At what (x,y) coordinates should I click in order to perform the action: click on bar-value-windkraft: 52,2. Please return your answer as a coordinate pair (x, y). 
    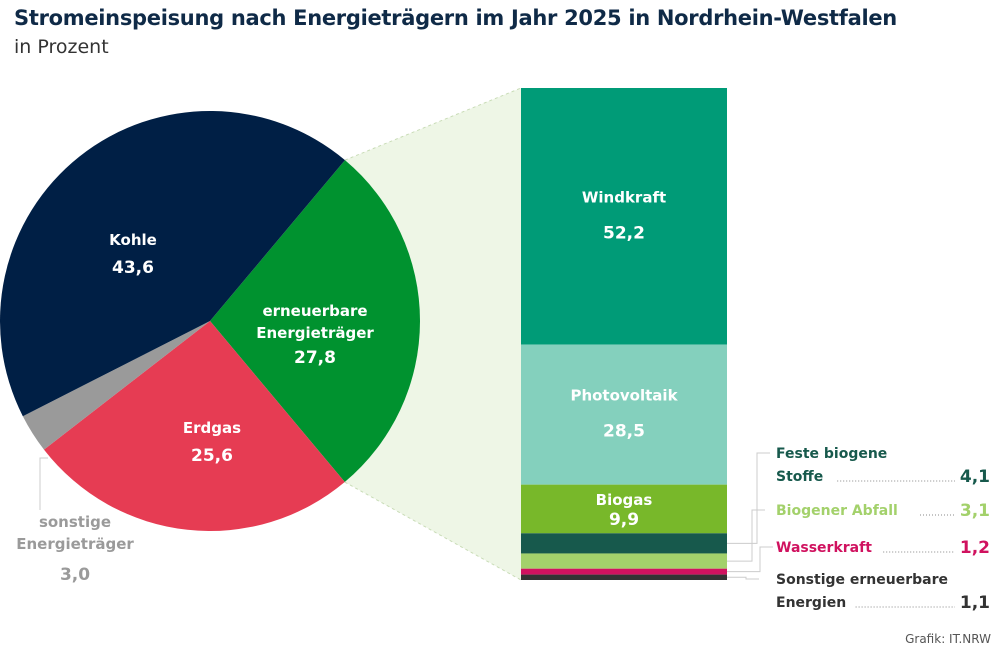
    Looking at the image, I should click on (624, 233).